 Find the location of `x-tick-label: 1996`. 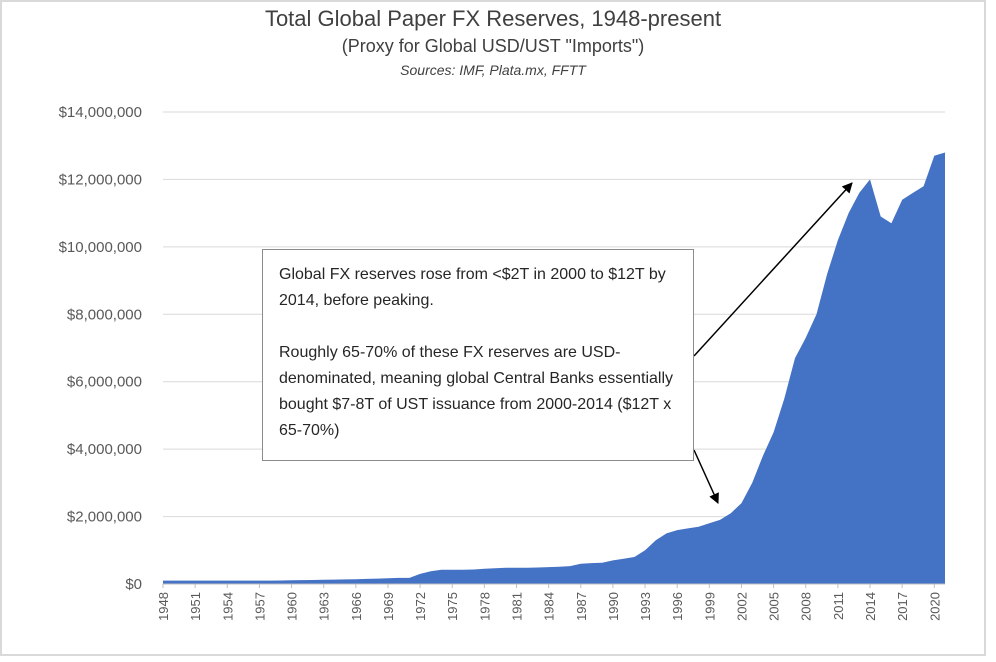

x-tick-label: 1996 is located at coordinates (677, 606).